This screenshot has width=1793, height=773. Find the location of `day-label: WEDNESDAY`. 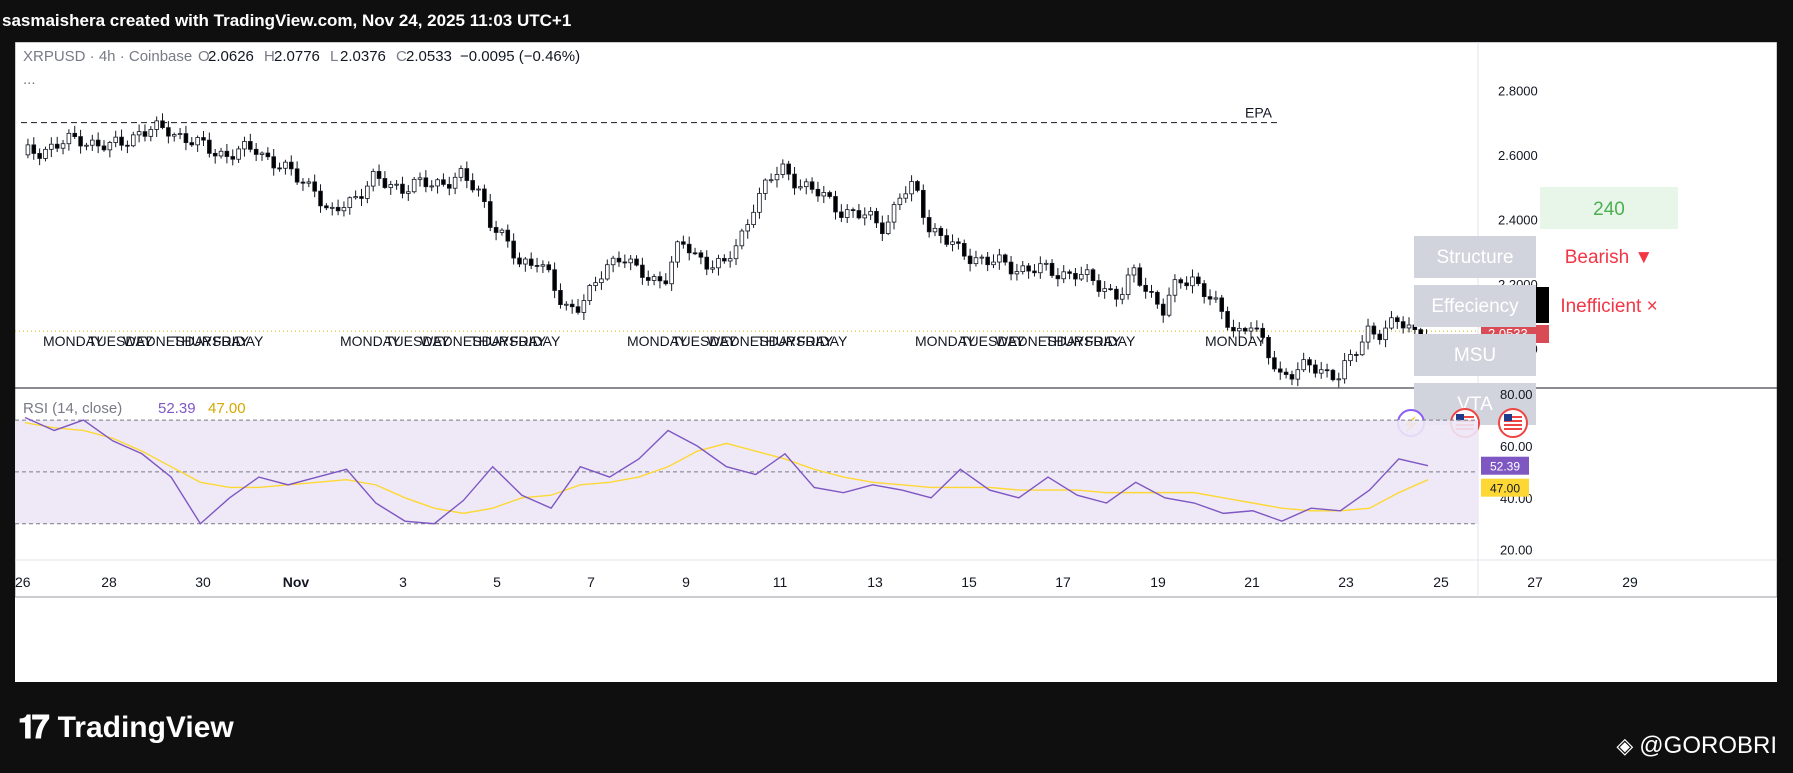

day-label: WEDNESDAY is located at coordinates (465, 341).